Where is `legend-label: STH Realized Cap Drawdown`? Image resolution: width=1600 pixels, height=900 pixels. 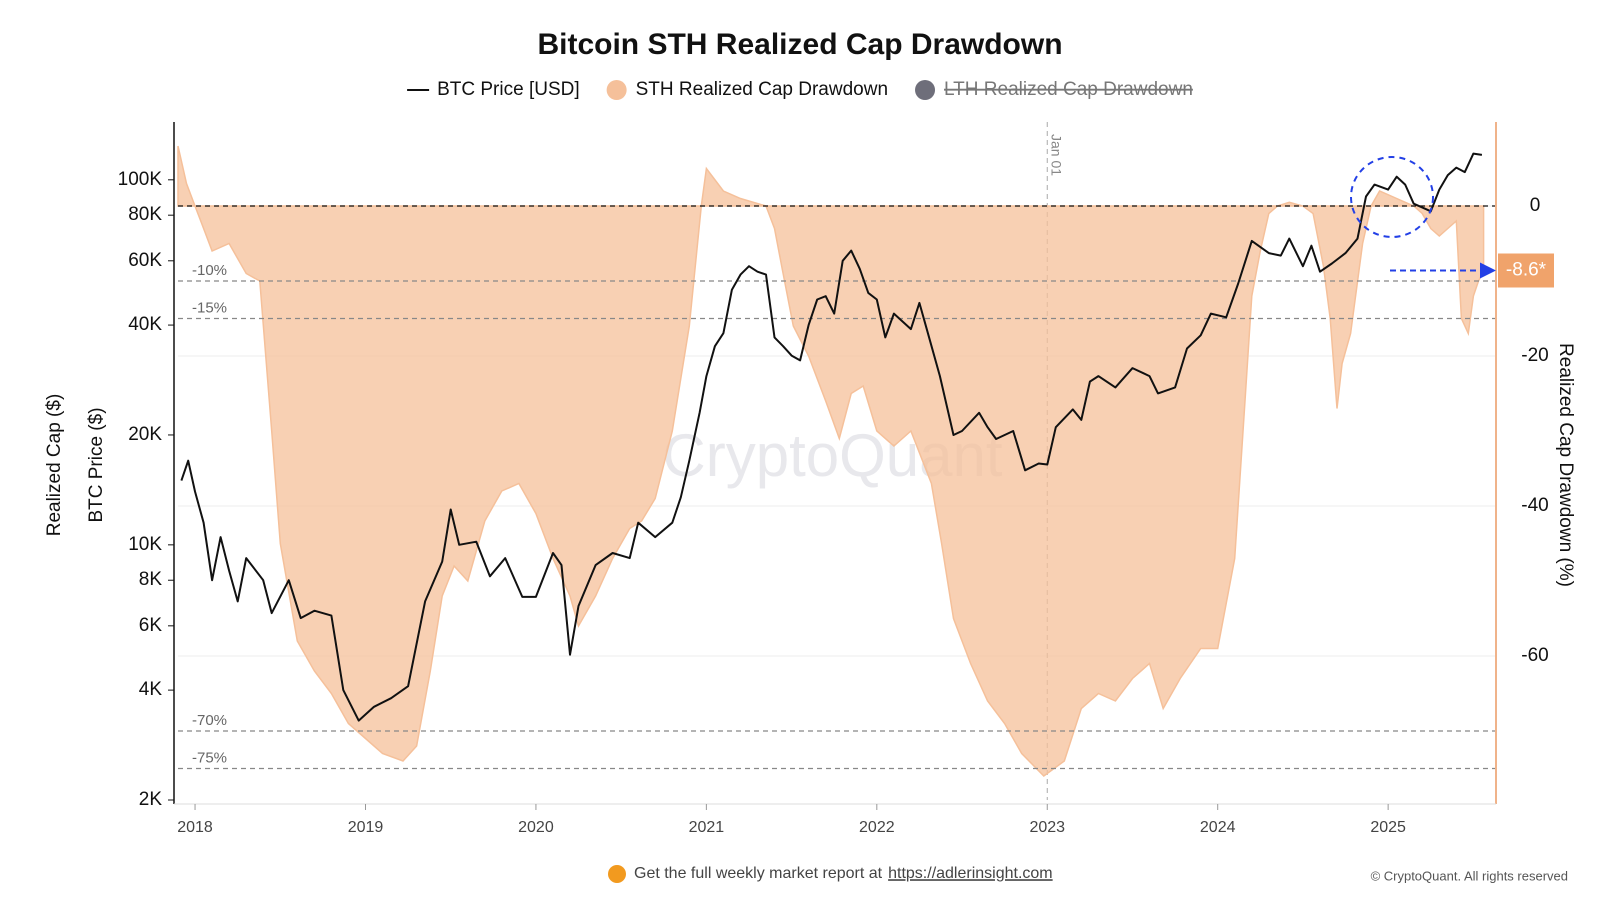
legend-label: STH Realized Cap Drawdown is located at coordinates (762, 89).